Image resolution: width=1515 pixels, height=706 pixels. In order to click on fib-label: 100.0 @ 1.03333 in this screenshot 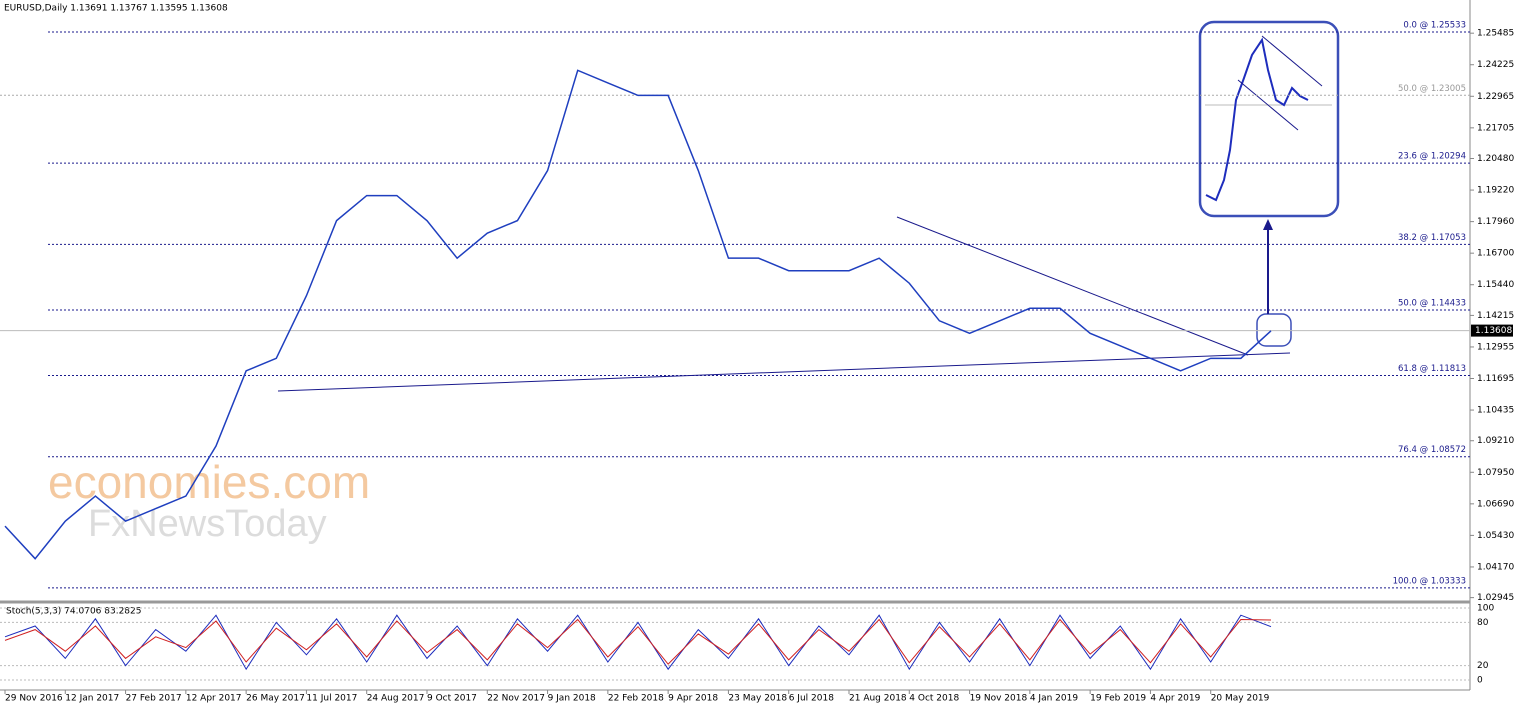, I will do `click(1429, 581)`.